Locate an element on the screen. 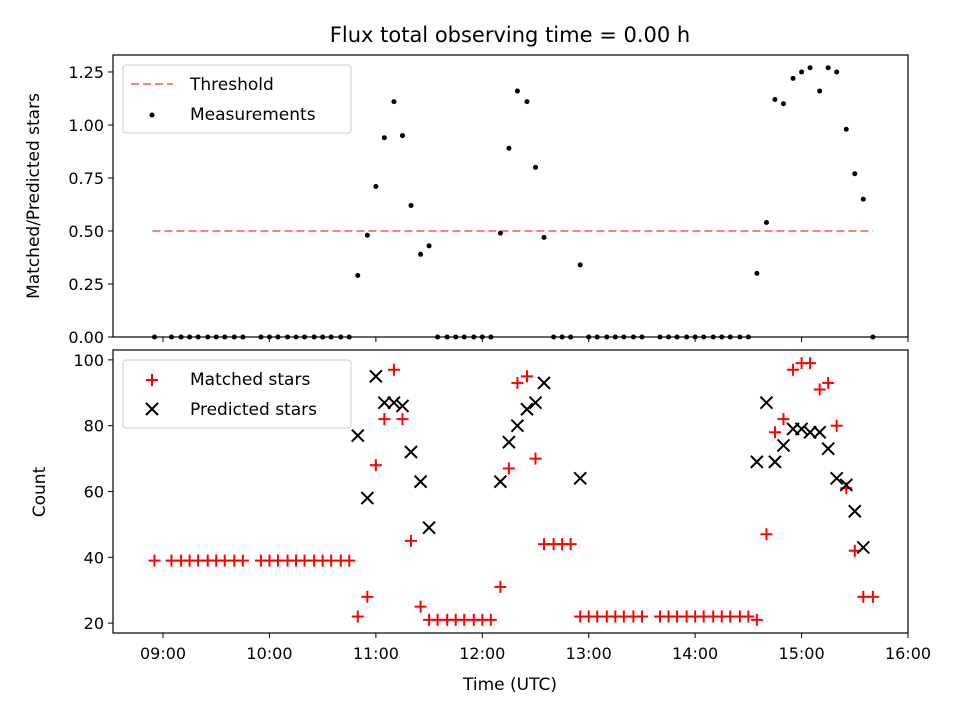  legend-measurements-swatch is located at coordinates (152, 115).